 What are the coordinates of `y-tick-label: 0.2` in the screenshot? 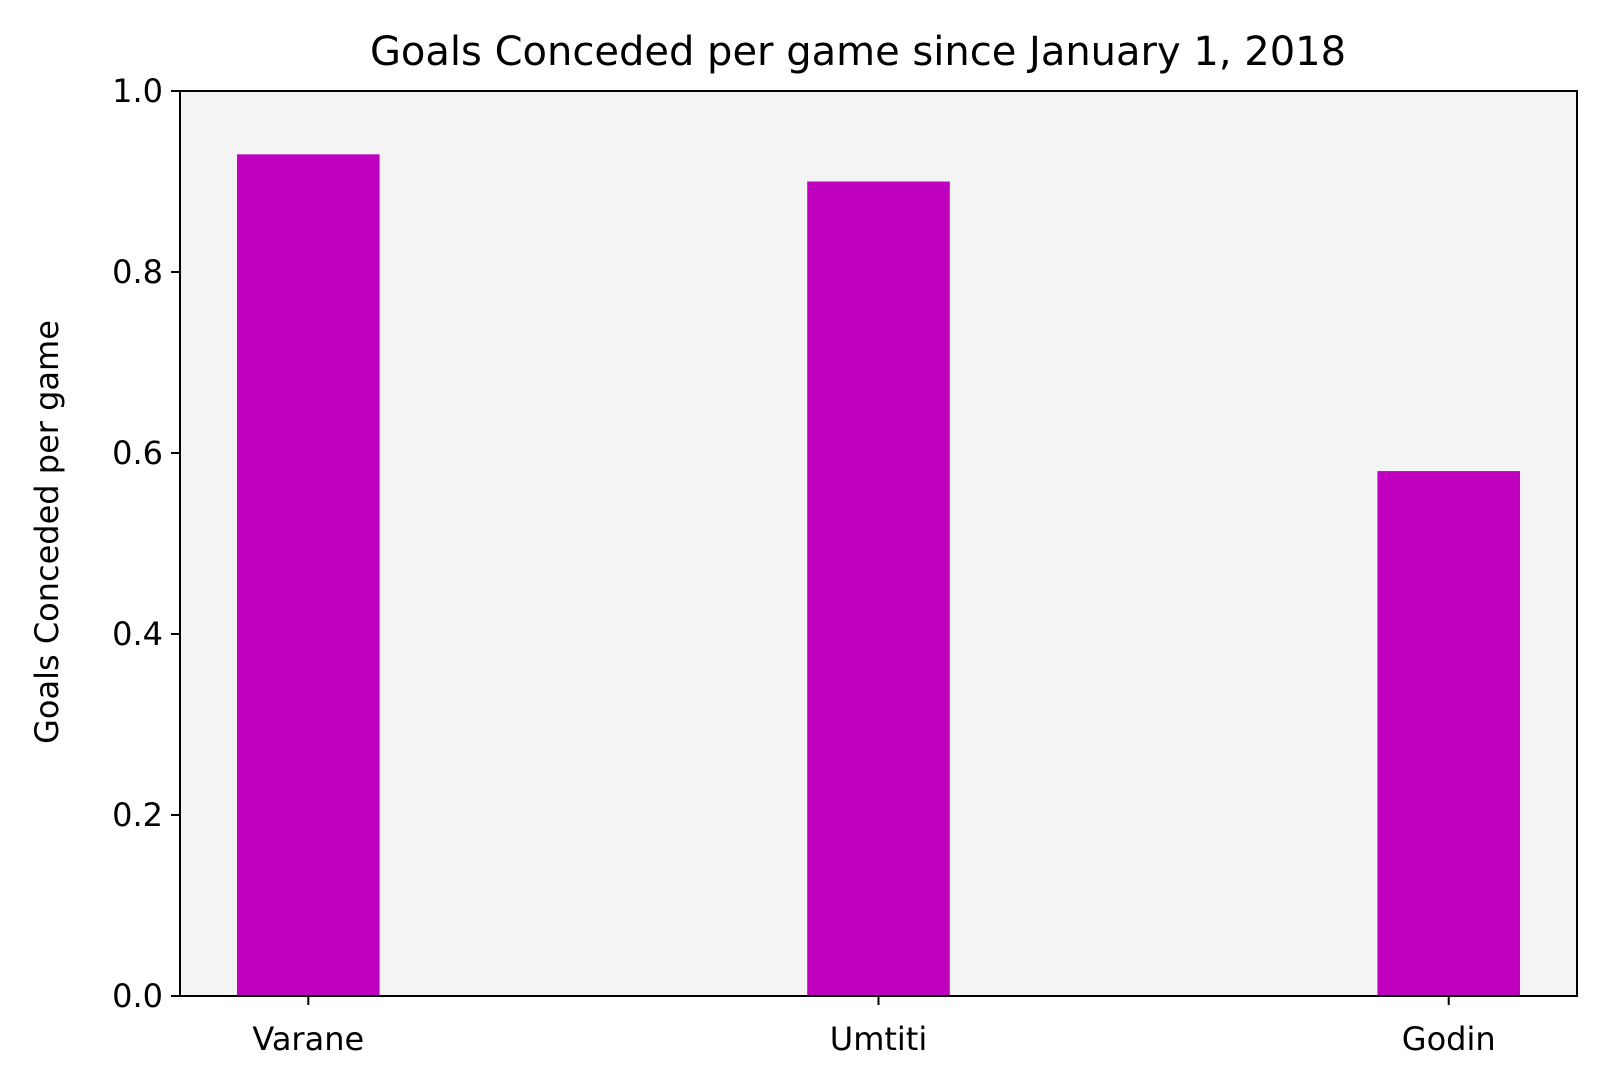 It's located at (137, 815).